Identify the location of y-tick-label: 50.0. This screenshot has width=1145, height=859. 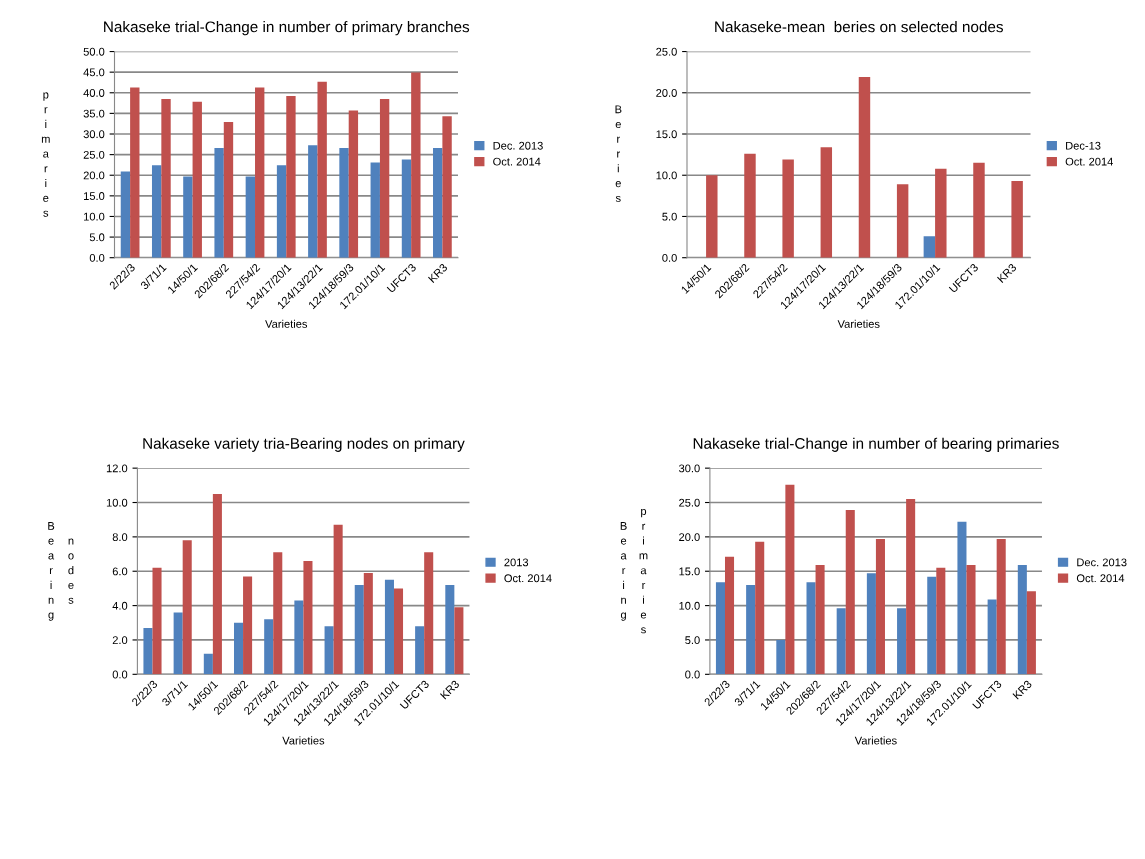
(94, 51).